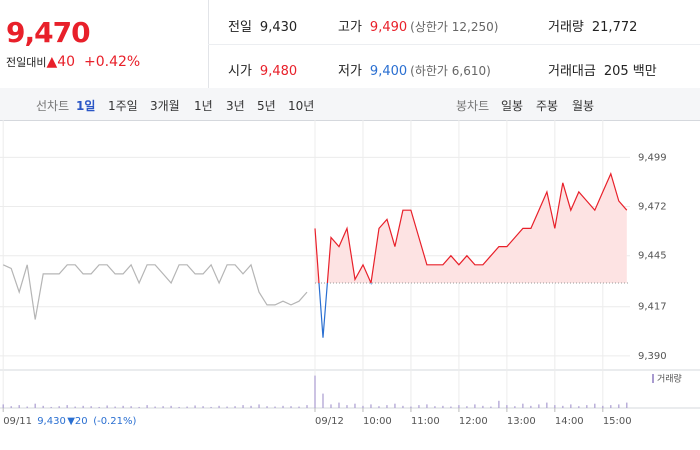 The width and height of the screenshot is (700, 450). What do you see at coordinates (388, 27) in the screenshot?
I see `info-value: 9,490` at bounding box center [388, 27].